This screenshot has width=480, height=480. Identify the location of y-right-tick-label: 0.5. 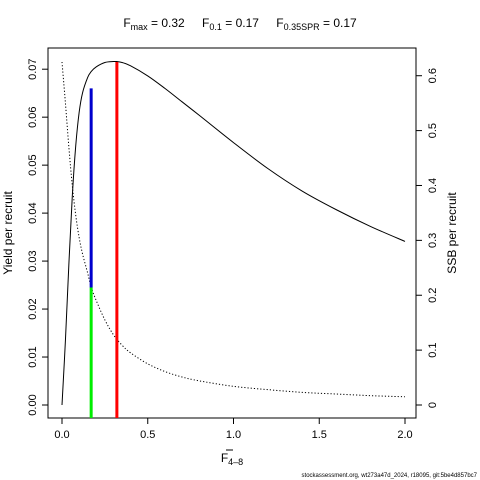
(433, 130).